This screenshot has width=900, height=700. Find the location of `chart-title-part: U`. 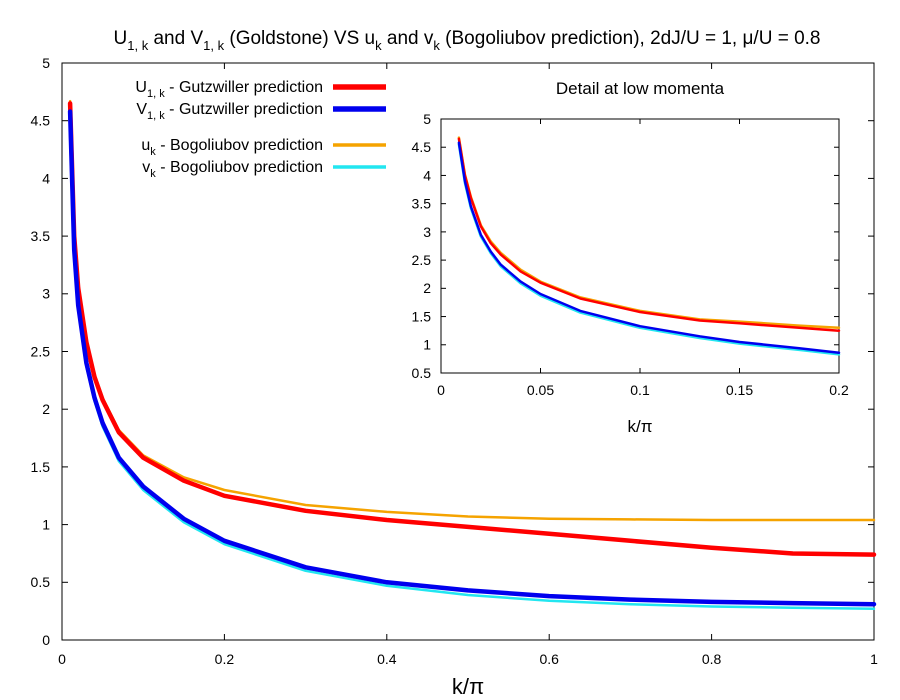

chart-title-part: U is located at coordinates (121, 38).